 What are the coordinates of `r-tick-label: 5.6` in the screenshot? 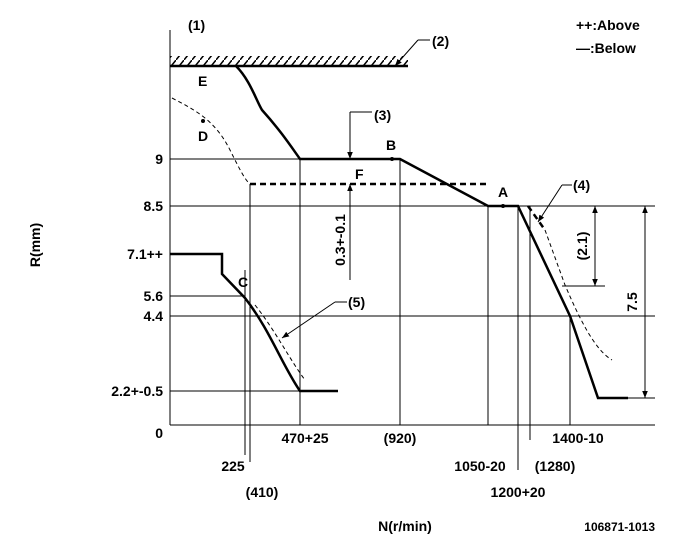 It's located at (154, 296).